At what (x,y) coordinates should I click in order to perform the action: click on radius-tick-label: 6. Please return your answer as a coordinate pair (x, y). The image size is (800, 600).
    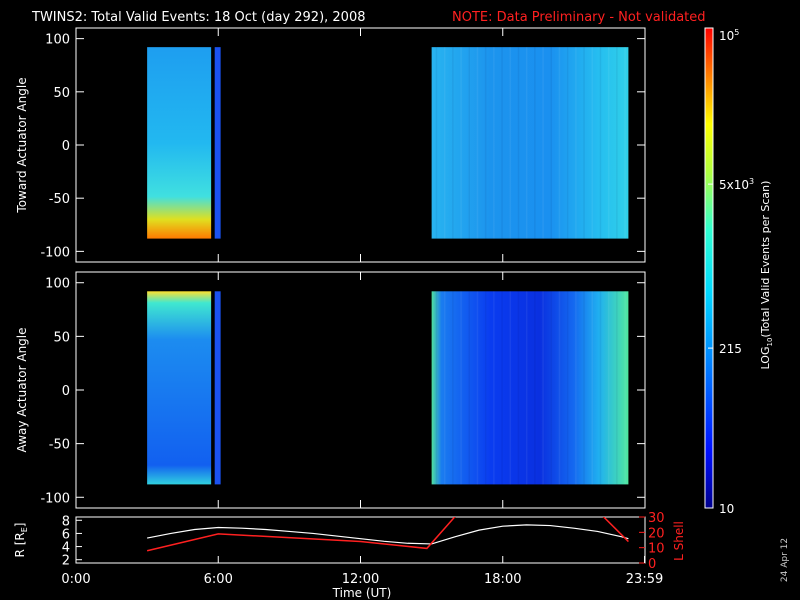
    Looking at the image, I should click on (66, 534).